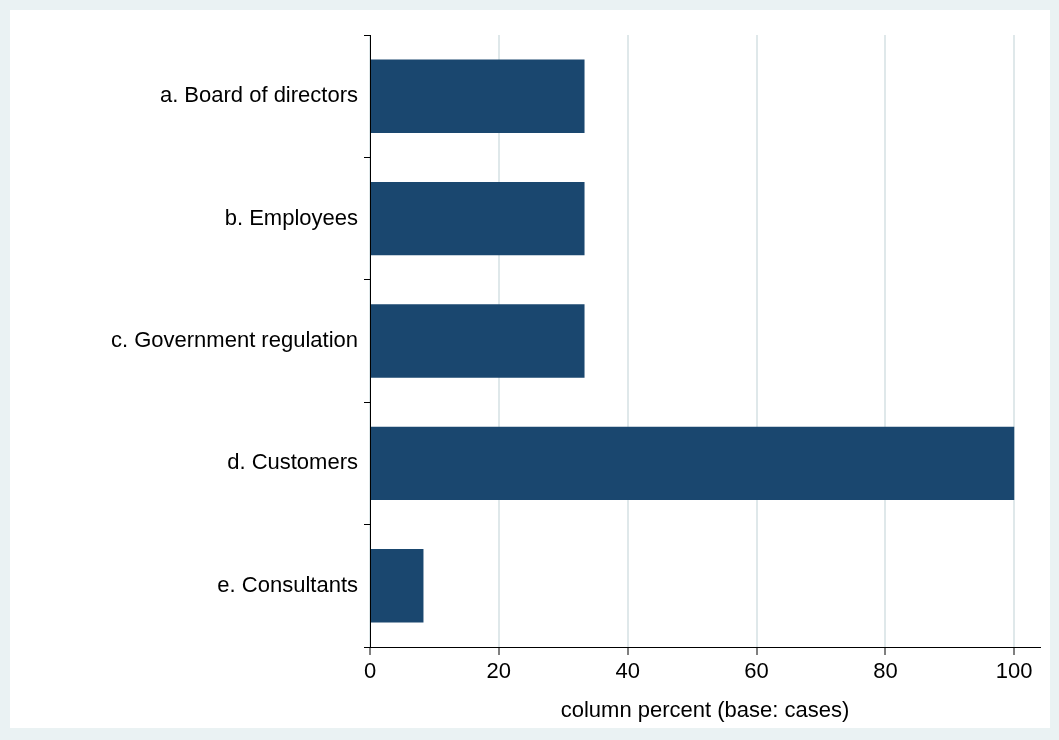  I want to click on x-tick-label: 100, so click(1014, 671).